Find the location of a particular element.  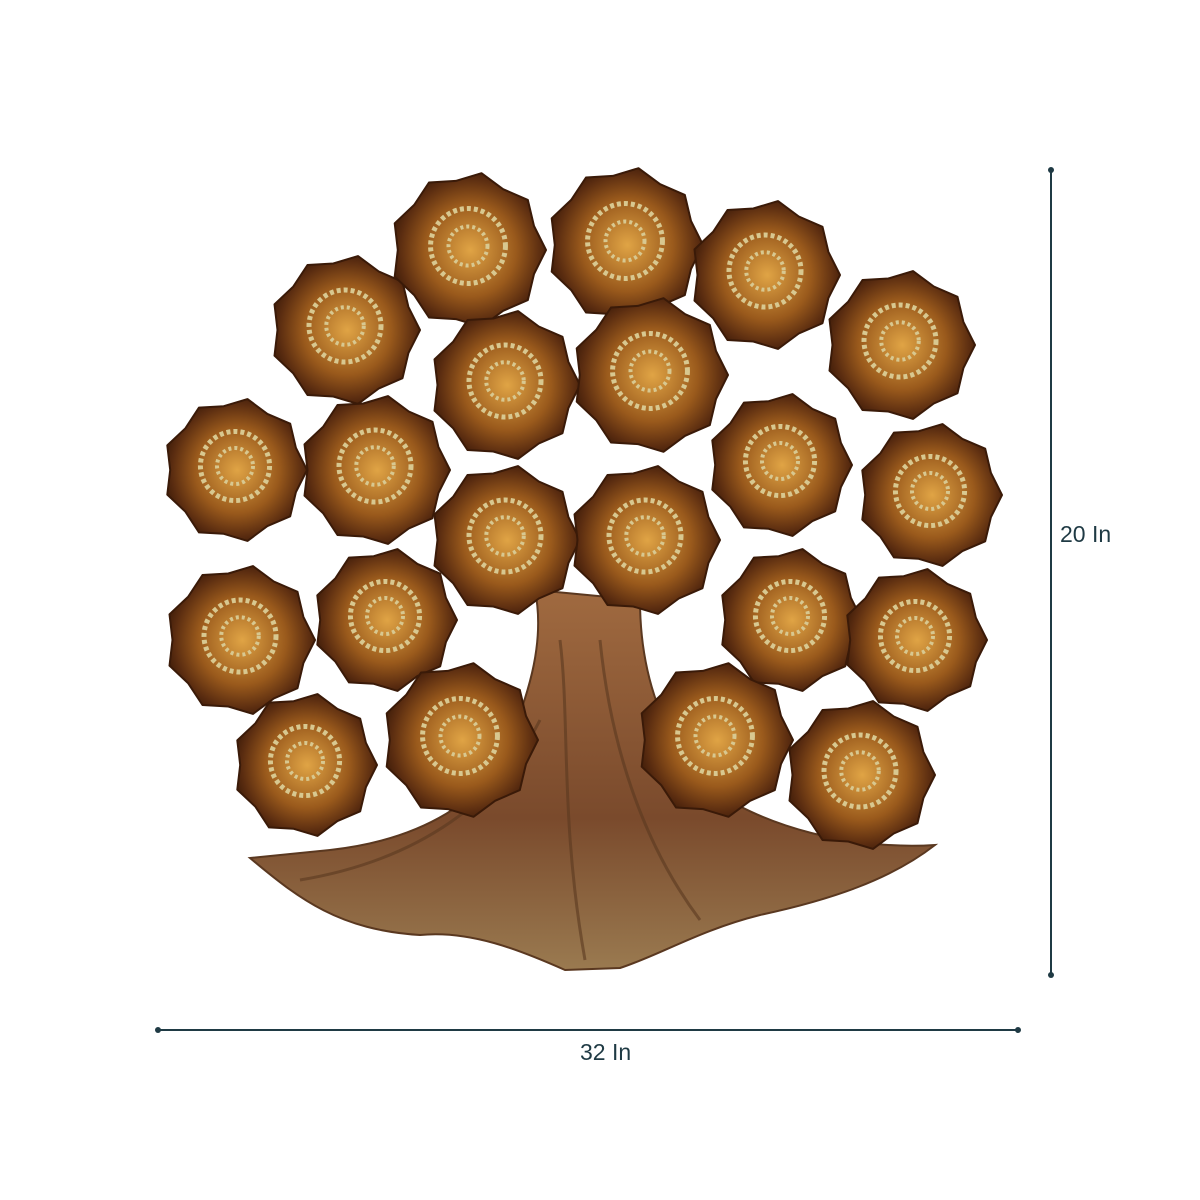

width-label: 32 In is located at coordinates (606, 1052).